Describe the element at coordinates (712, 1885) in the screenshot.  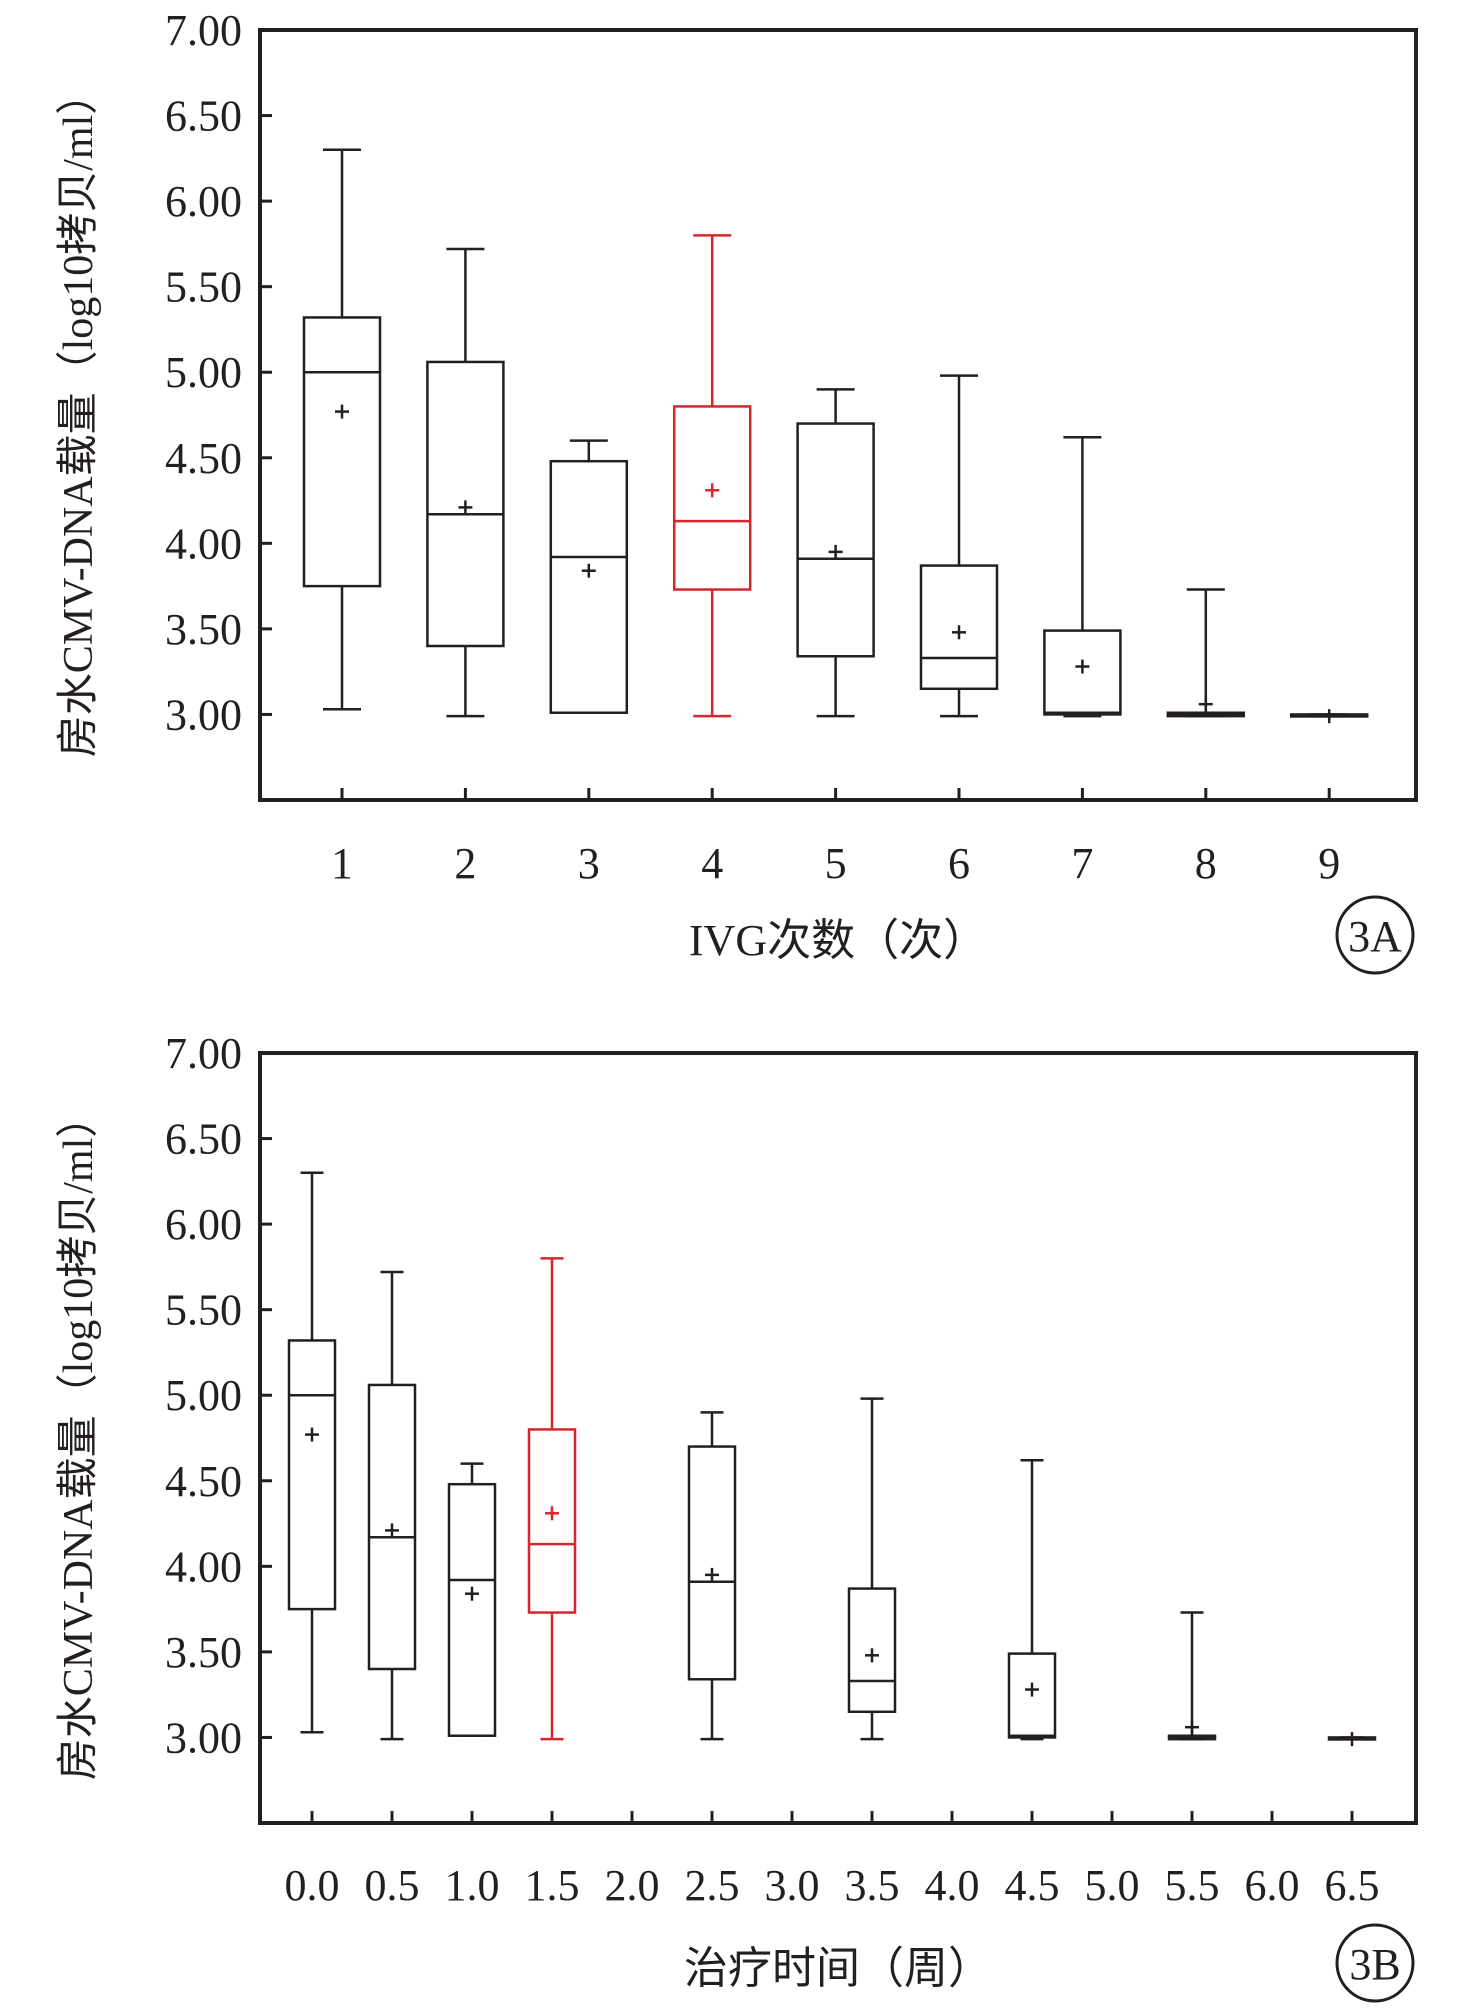
I see `x-tick-label: 2.5` at that location.